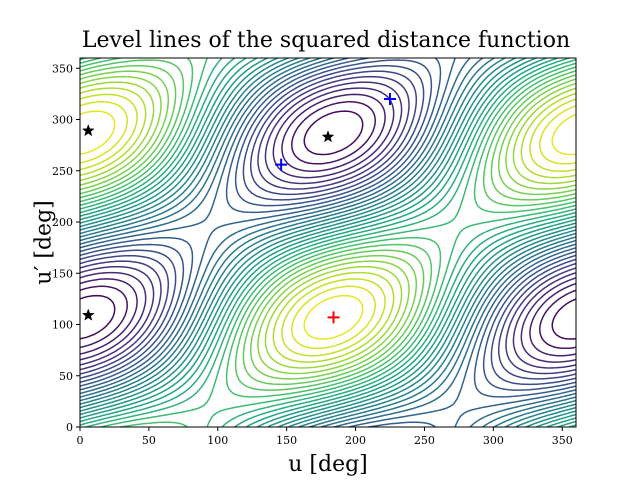 Image resolution: width=640 pixels, height=480 pixels. Describe the element at coordinates (66, 376) in the screenshot. I see `y-tick-label: 50` at that location.